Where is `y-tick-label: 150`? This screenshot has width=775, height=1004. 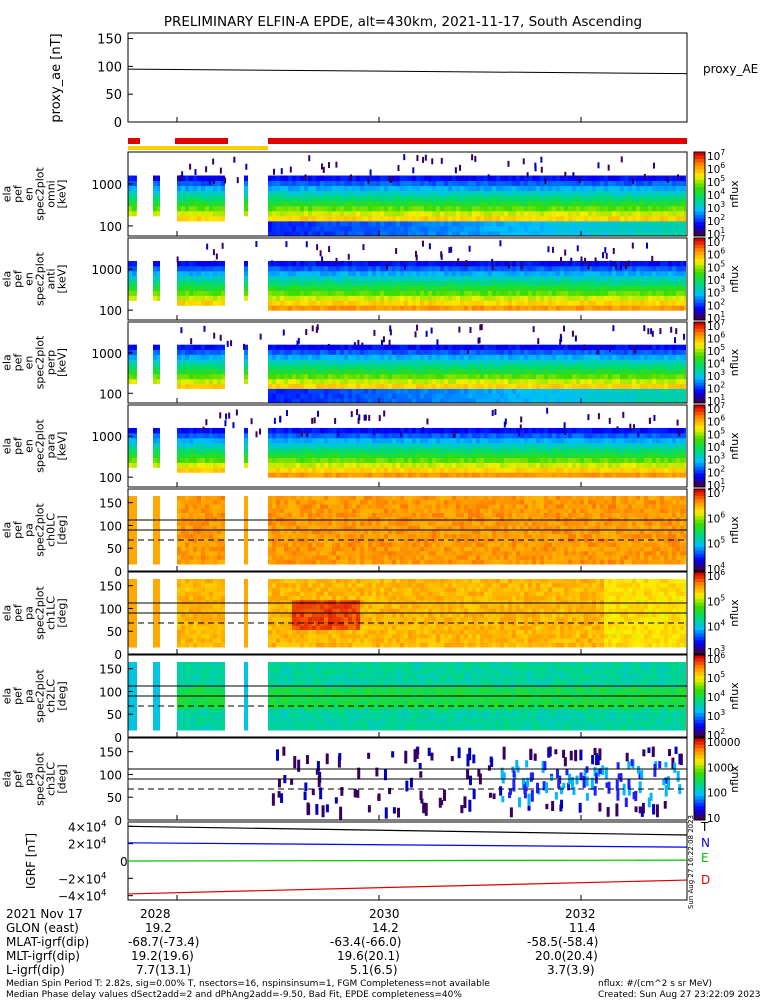 y-tick-label: 150 is located at coordinates (109, 40).